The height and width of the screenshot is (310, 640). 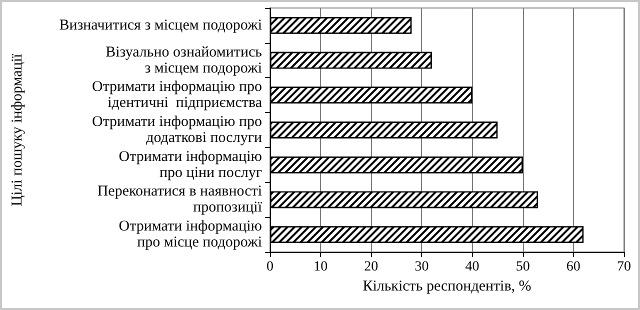 I want to click on y-tick-label: Отримати інформацію про місце подорожі, so click(x=190, y=234).